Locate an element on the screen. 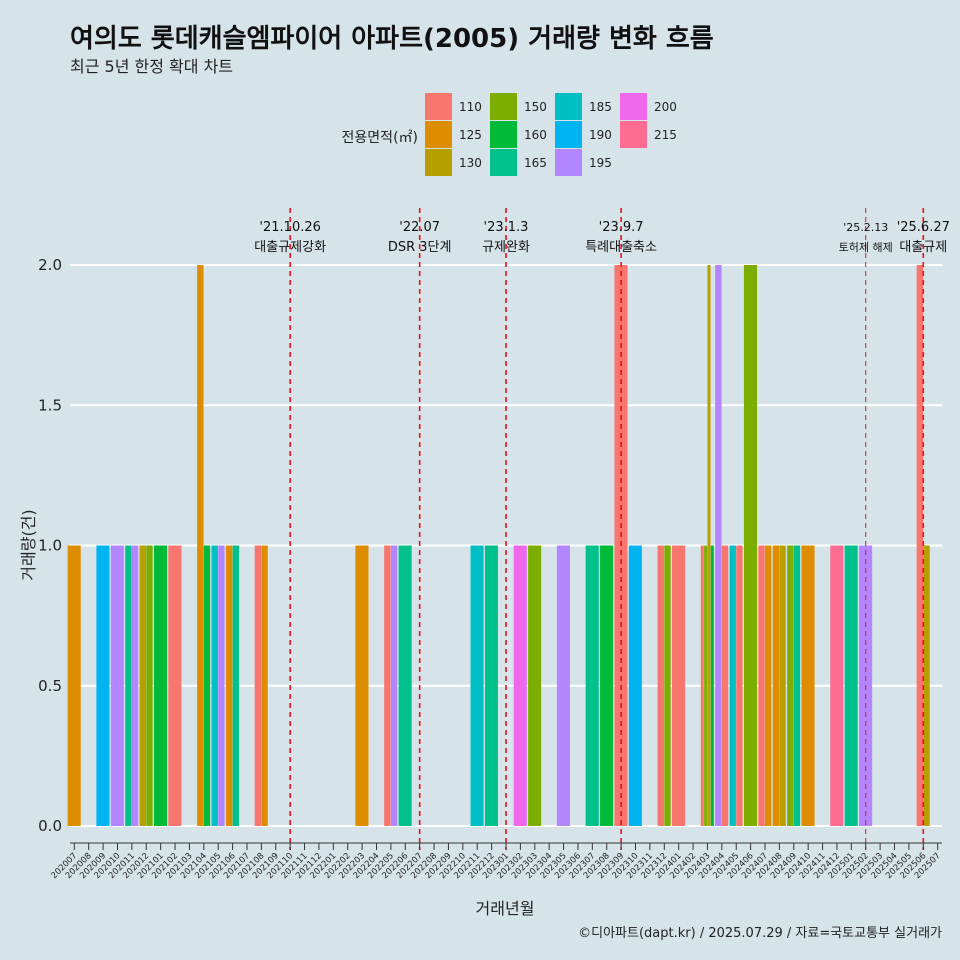 The image size is (960, 960). y-tick-label: 0.5 is located at coordinates (50, 686).